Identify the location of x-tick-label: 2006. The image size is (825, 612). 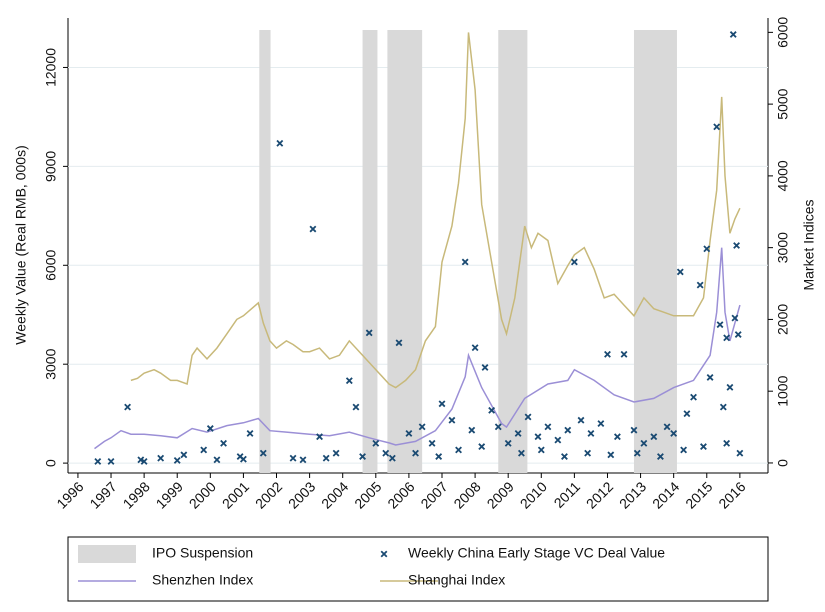
(400, 494).